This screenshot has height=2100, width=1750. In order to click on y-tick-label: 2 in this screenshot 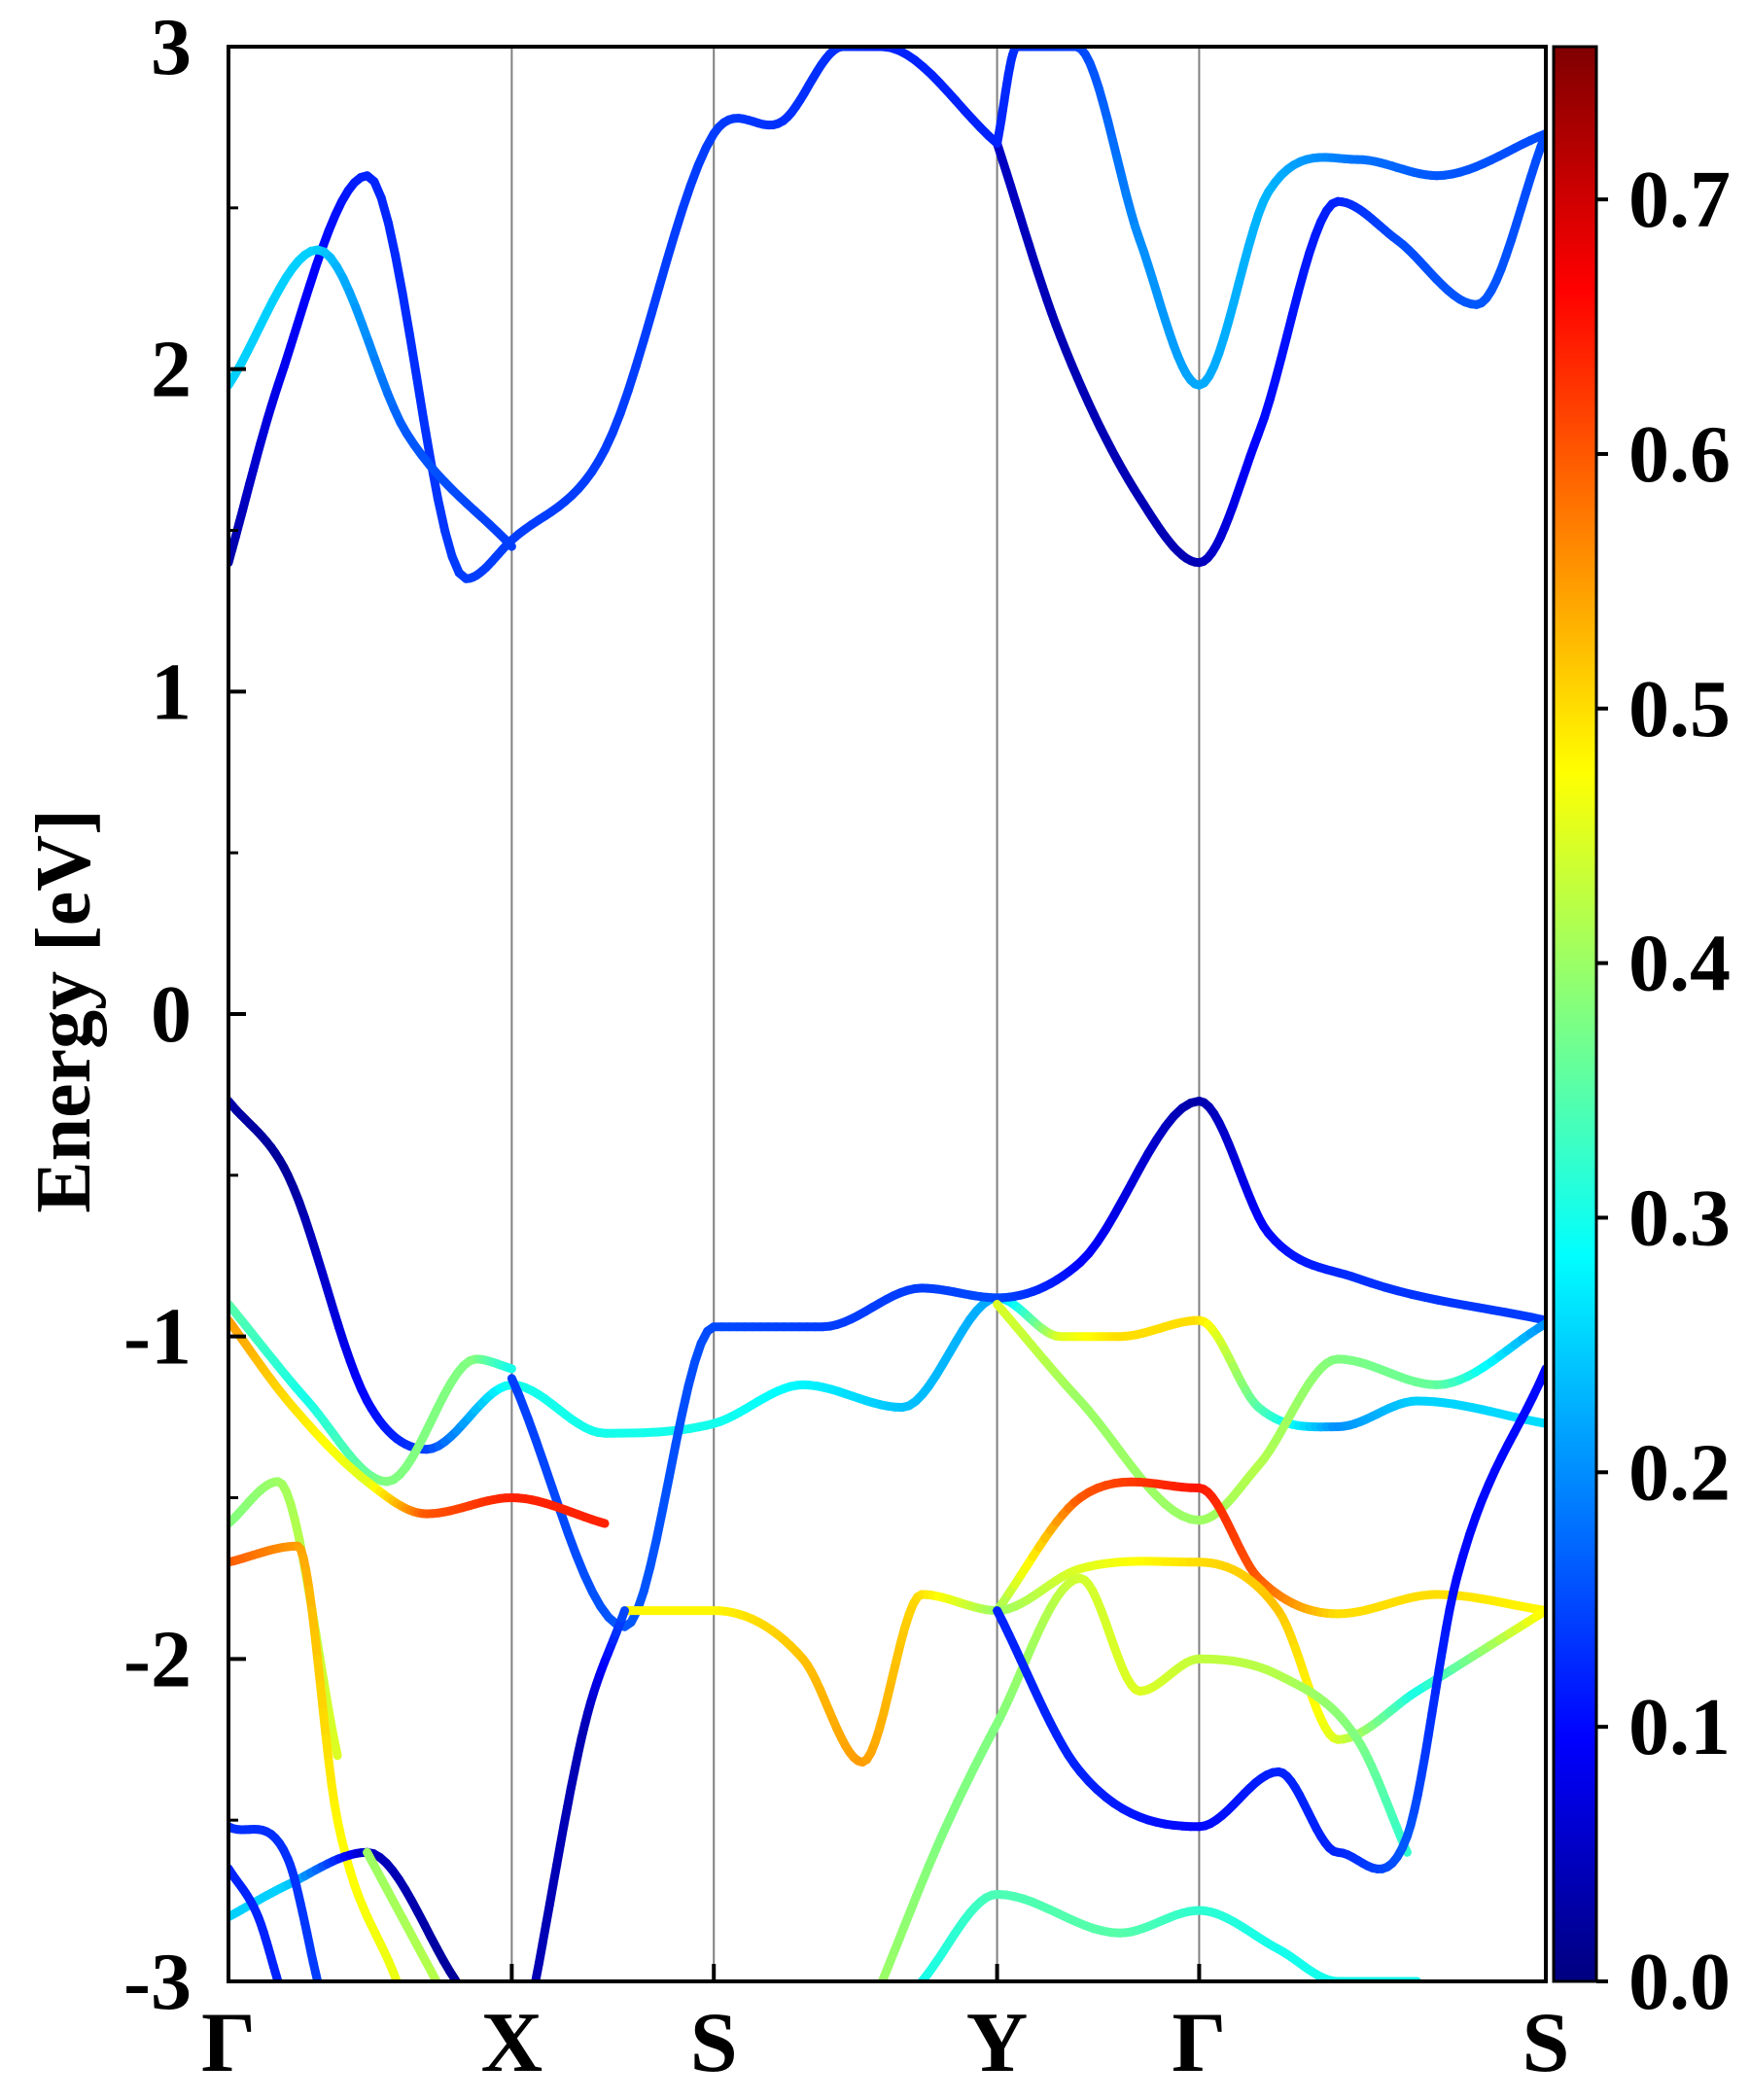, I will do `click(171, 370)`.